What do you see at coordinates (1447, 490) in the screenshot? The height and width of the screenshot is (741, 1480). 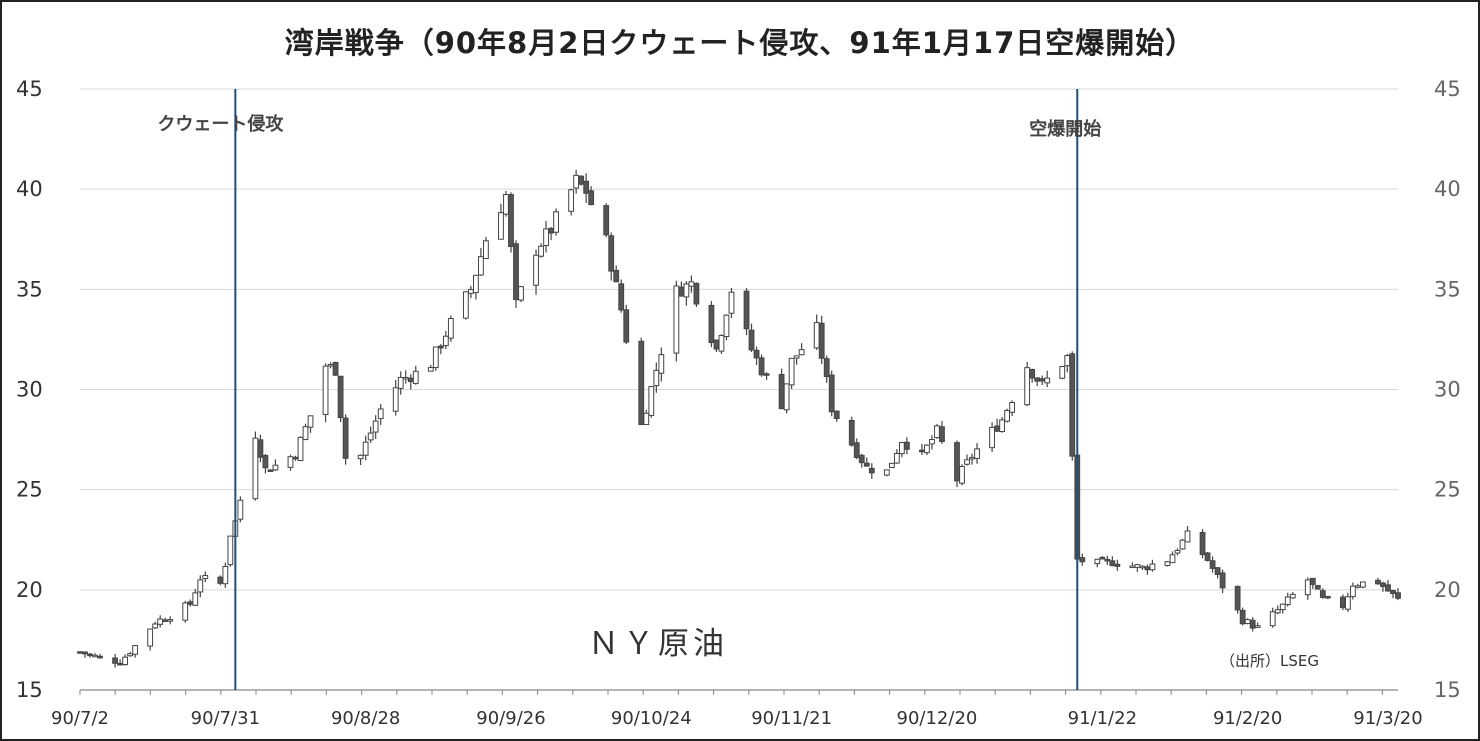 I see `y-tick-label-right: 25` at bounding box center [1447, 490].